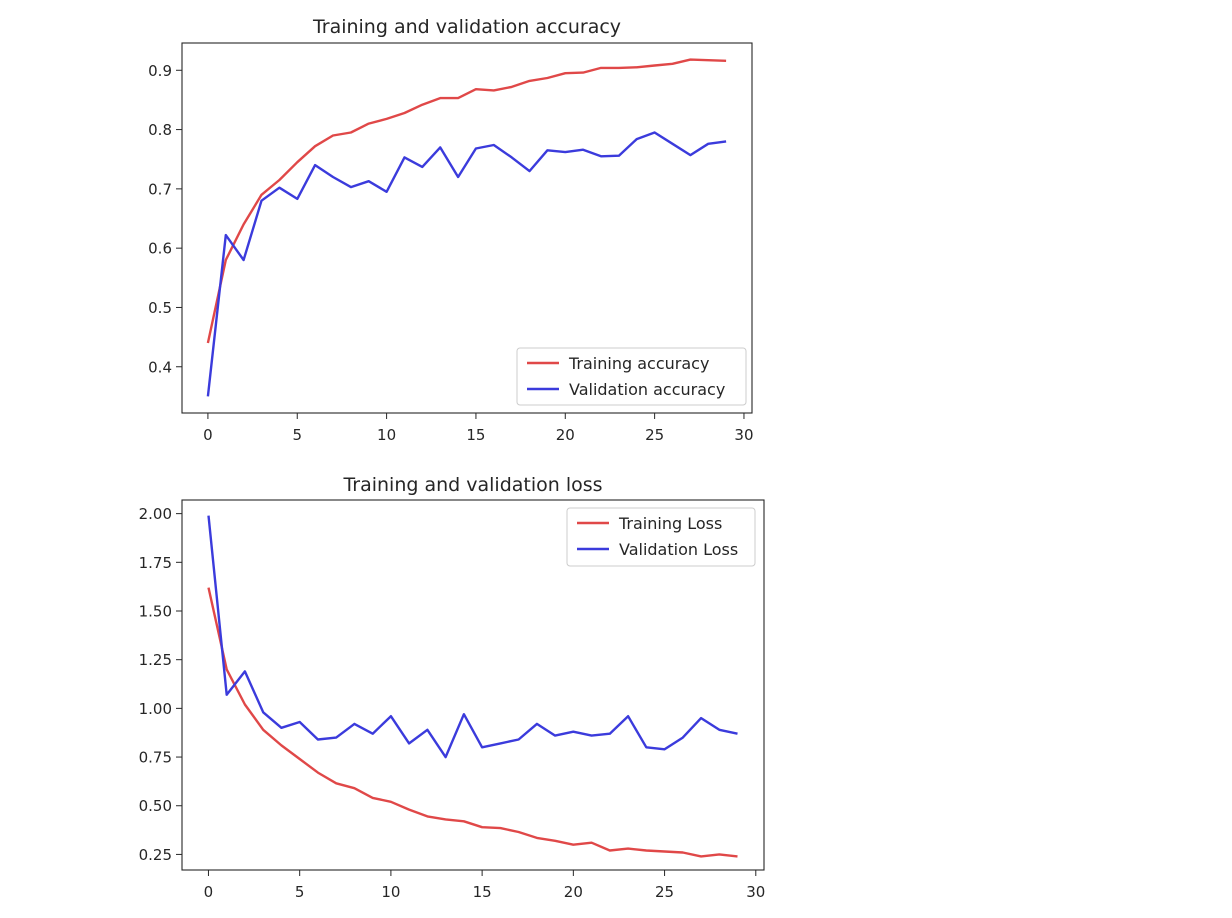  Describe the element at coordinates (160, 367) in the screenshot. I see `y-tick-label: 0.4` at that location.